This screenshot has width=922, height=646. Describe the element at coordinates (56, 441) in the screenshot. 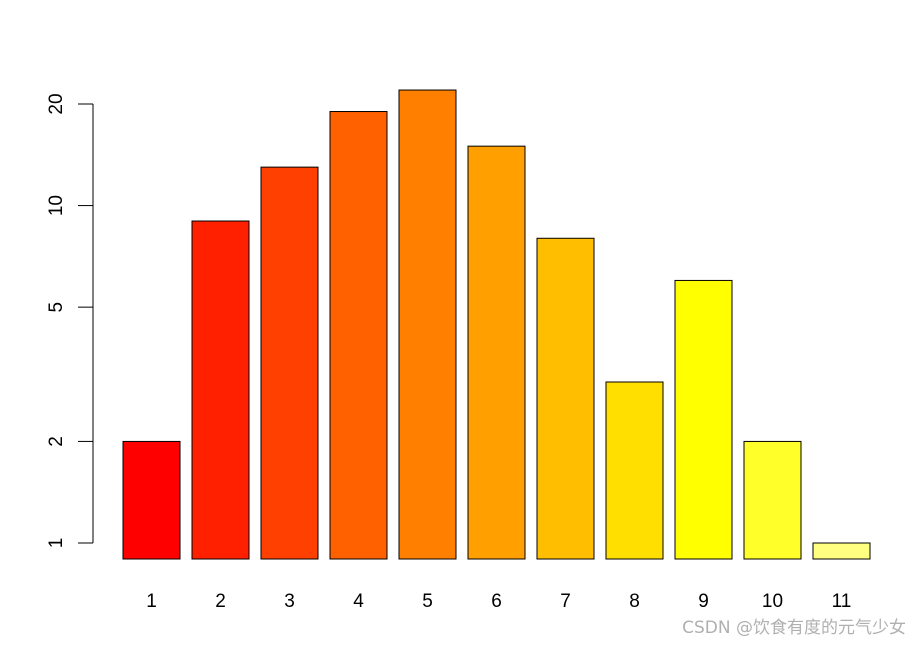

I see `y-tick-label-2: 2` at that location.